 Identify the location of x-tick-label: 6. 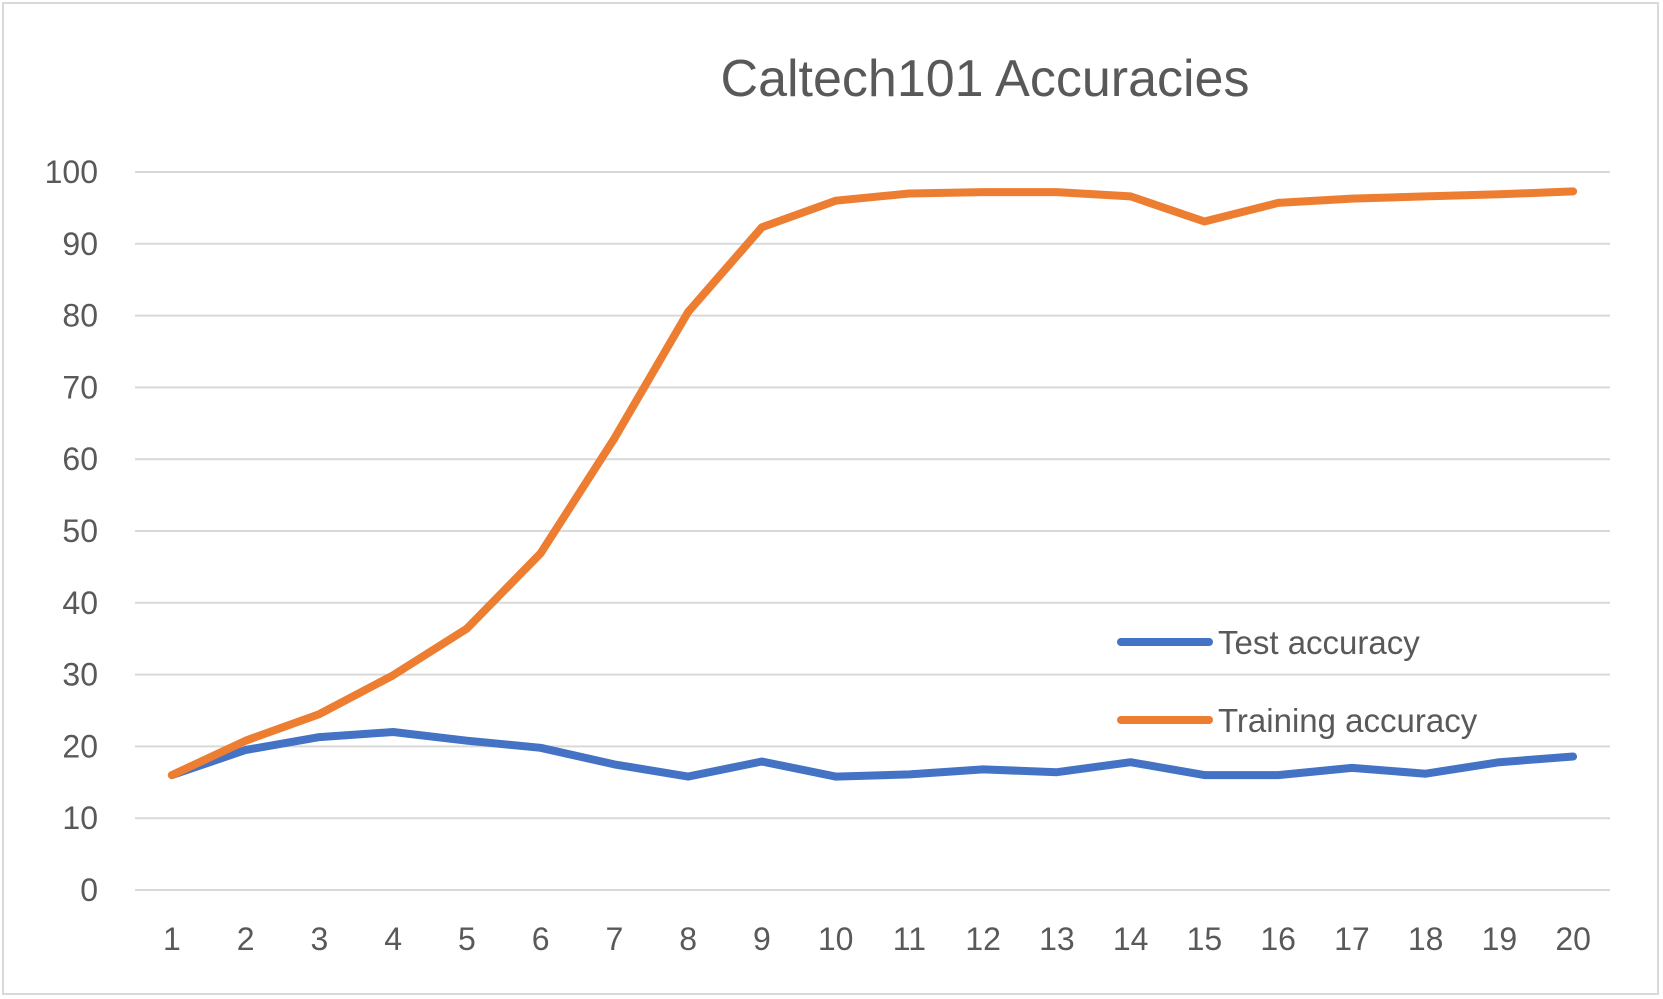
(541, 939).